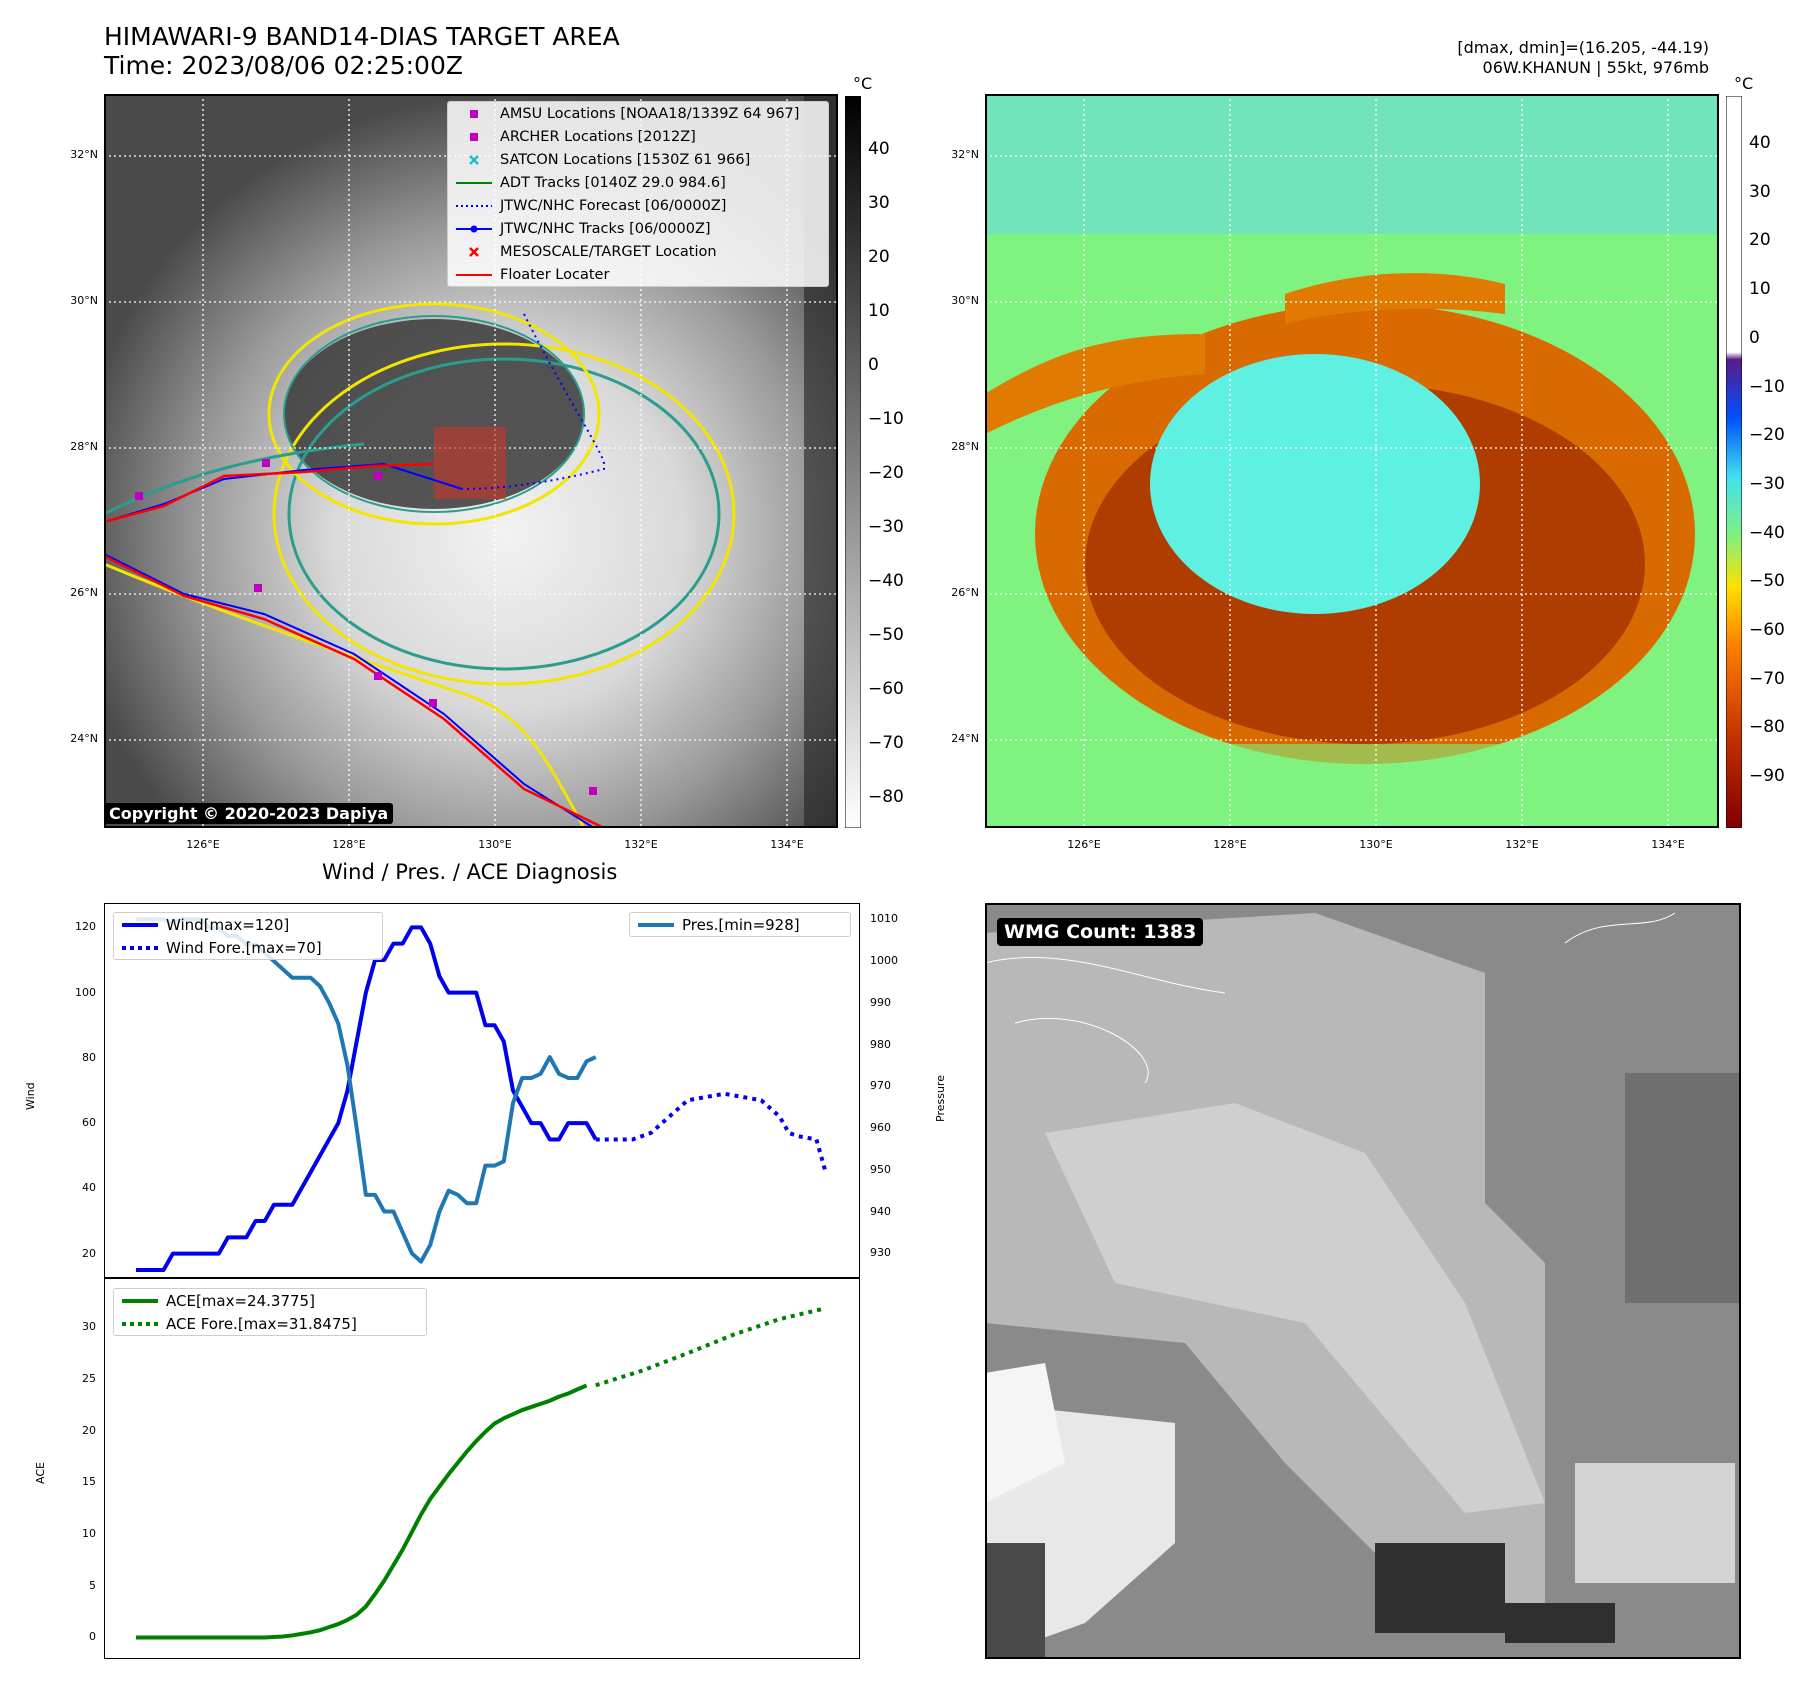 The image size is (1797, 1684). I want to click on legend-ace-fore: ACE Fore.[max=31.8475], so click(270, 1323).